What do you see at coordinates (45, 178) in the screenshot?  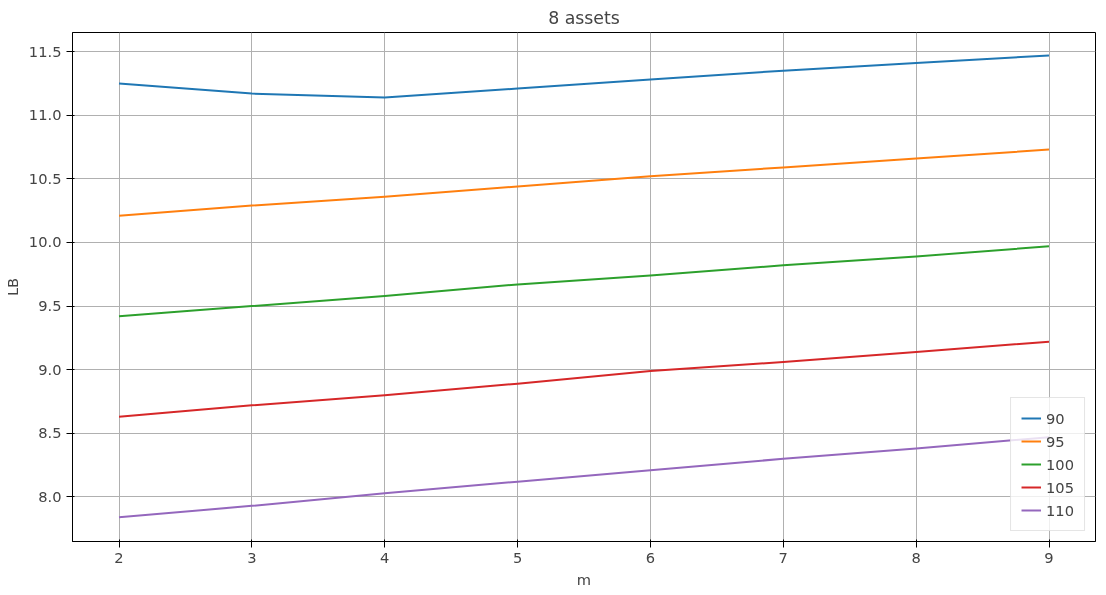 I see `y-tick-label: 10.5` at bounding box center [45, 178].